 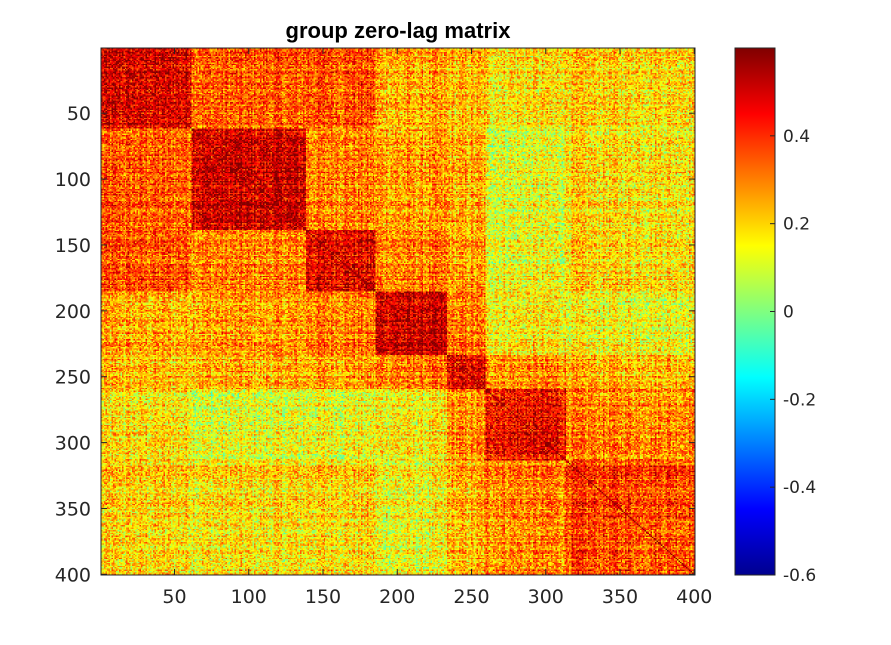 I want to click on colorbar-tick-label: -0.4, so click(x=799, y=488).